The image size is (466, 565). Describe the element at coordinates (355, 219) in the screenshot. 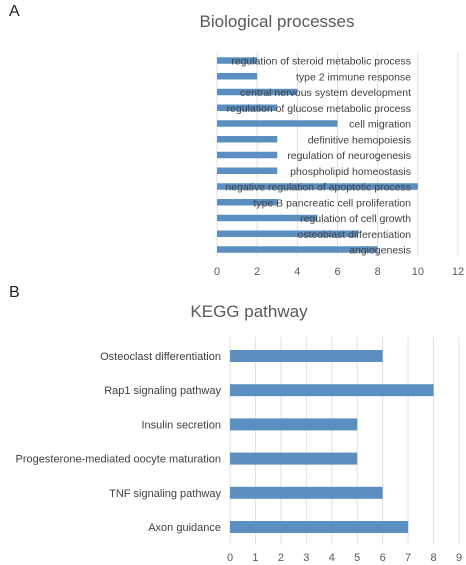

I see `category-label-a-10: regulation of cell growth` at that location.